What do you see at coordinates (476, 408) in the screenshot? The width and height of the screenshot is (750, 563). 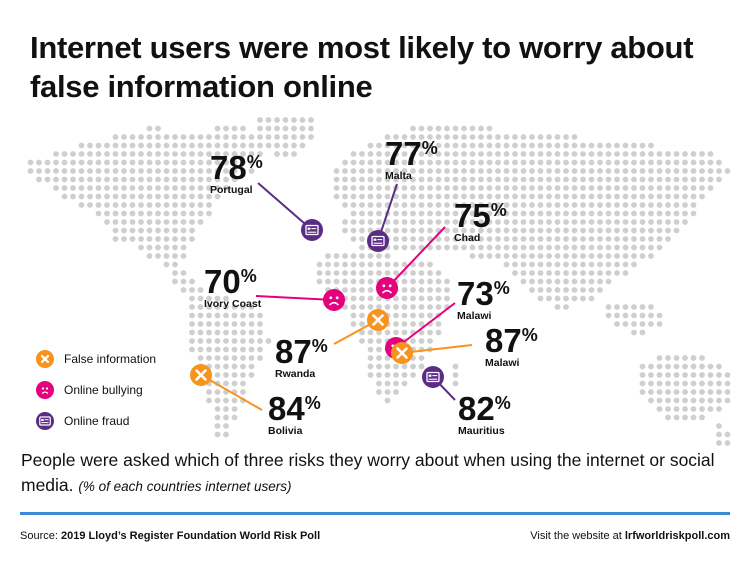 I see `callout-value: 82` at bounding box center [476, 408].